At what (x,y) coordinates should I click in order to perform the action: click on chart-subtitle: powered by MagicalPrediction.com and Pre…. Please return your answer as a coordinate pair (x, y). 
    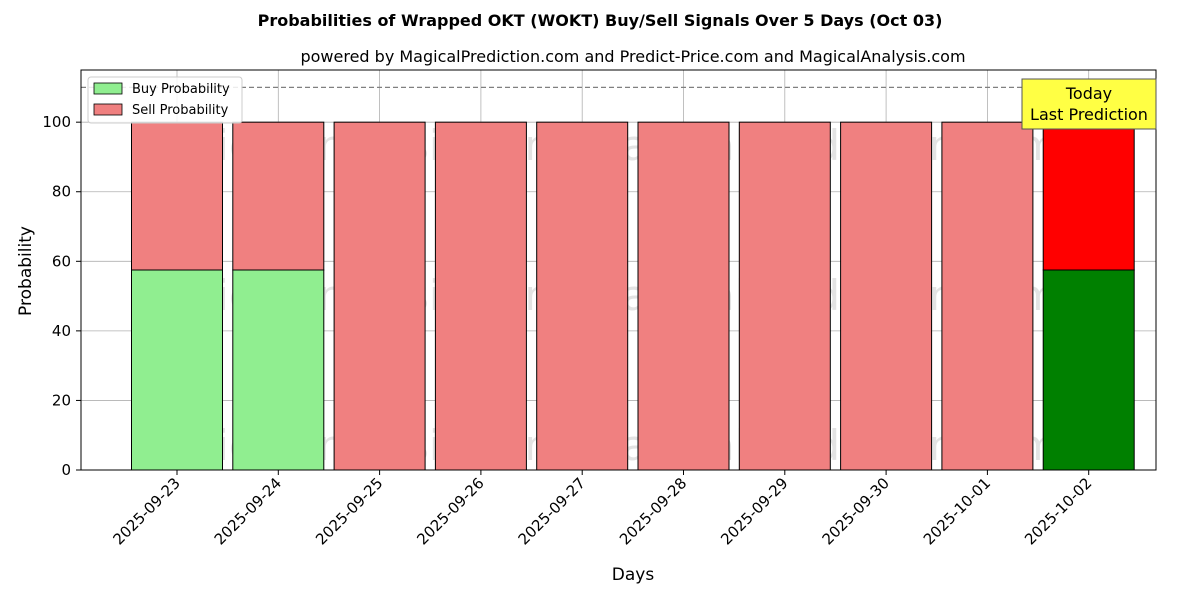
    Looking at the image, I should click on (632, 56).